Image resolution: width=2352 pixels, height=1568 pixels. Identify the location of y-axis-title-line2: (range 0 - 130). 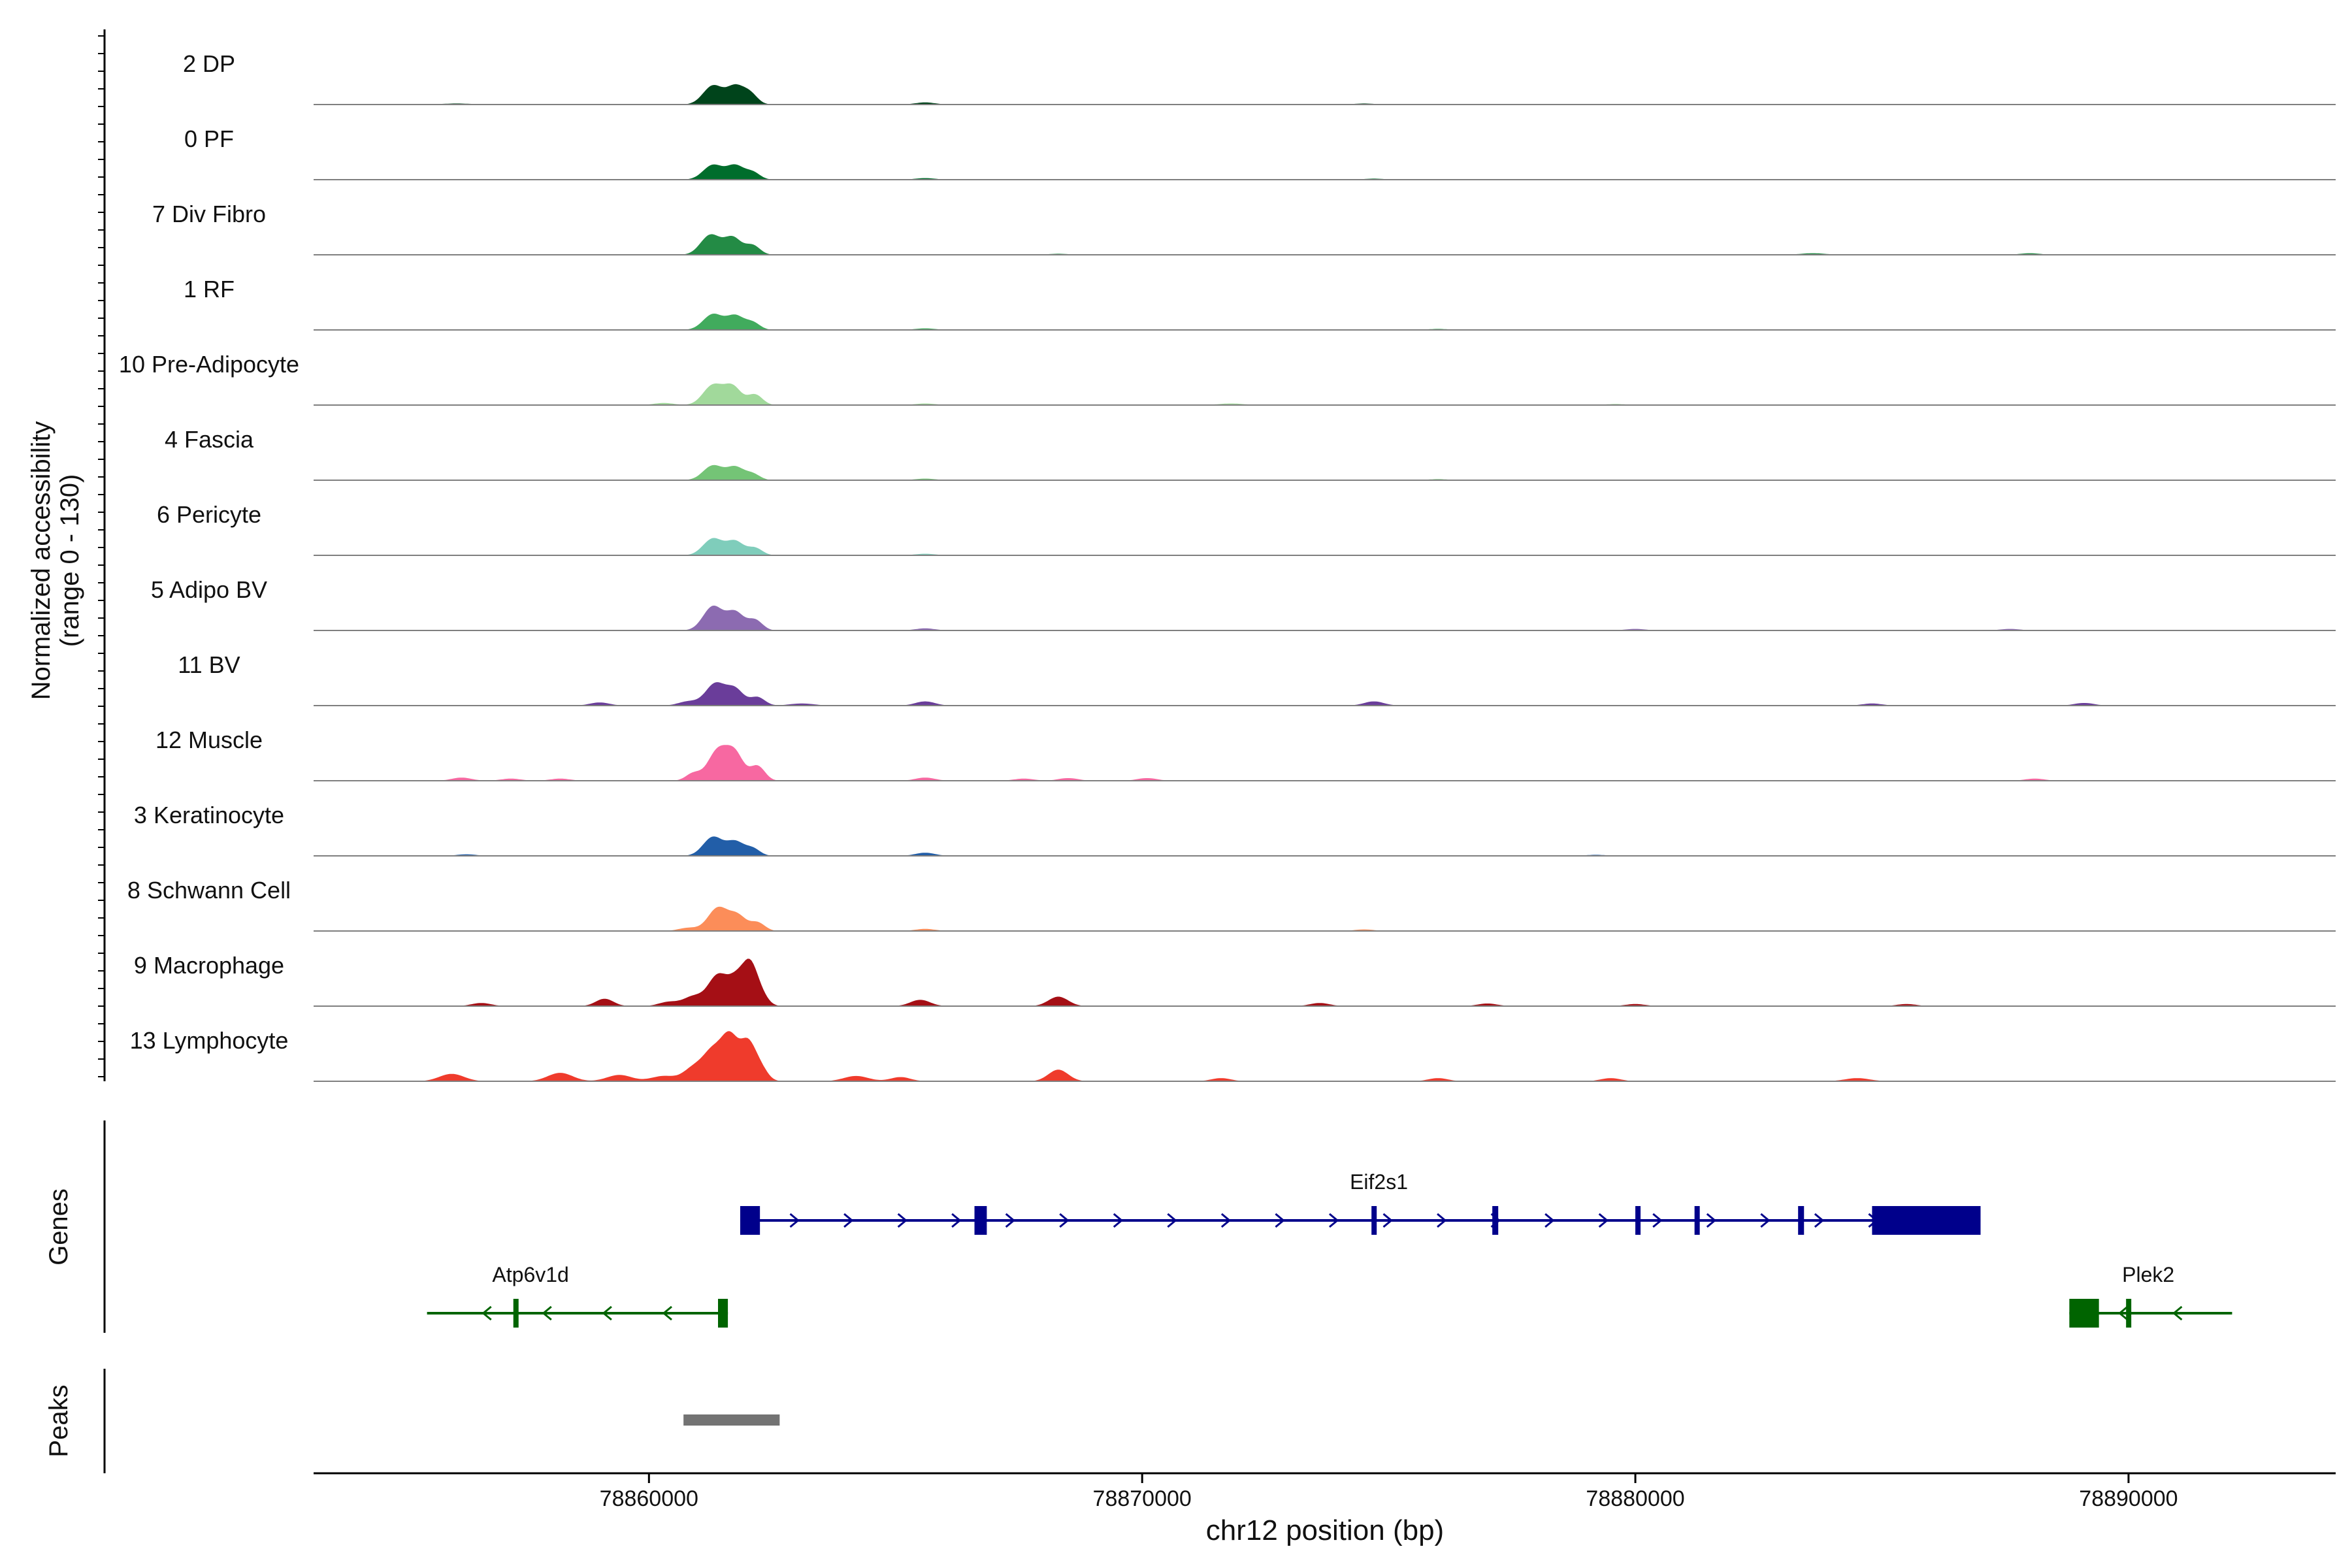
(70, 560).